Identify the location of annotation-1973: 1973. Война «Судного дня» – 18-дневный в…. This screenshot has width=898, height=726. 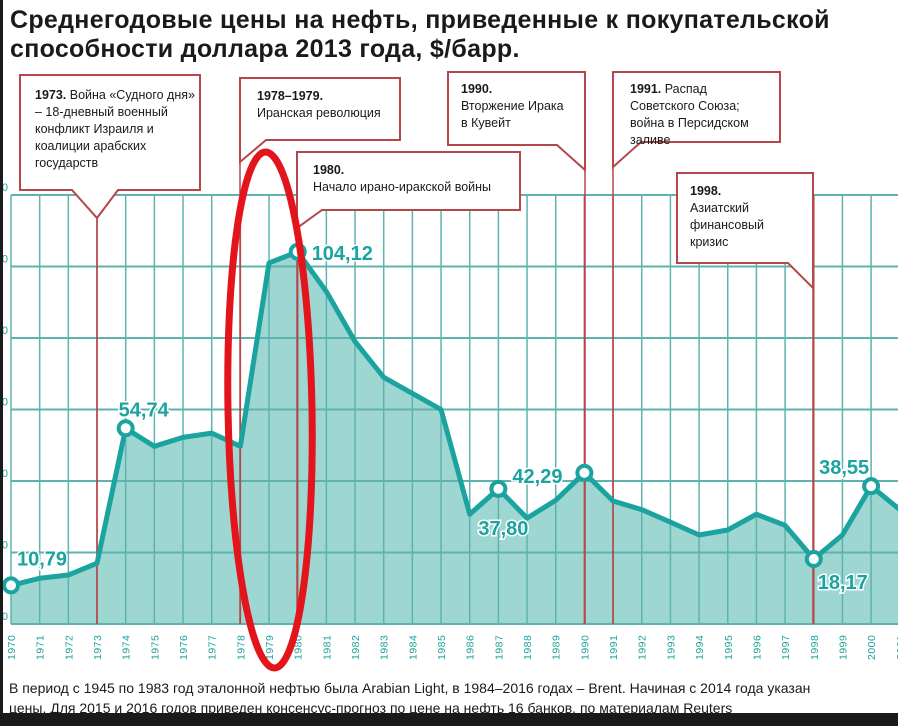
(117, 129).